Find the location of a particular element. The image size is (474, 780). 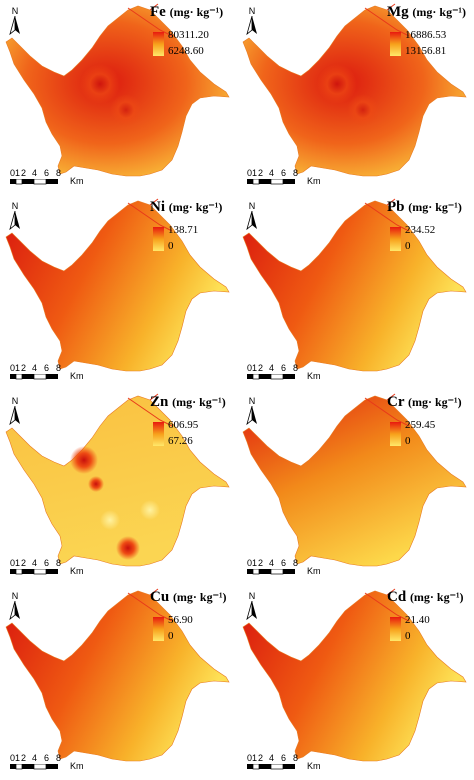

element-symbol: Zn is located at coordinates (159, 402).